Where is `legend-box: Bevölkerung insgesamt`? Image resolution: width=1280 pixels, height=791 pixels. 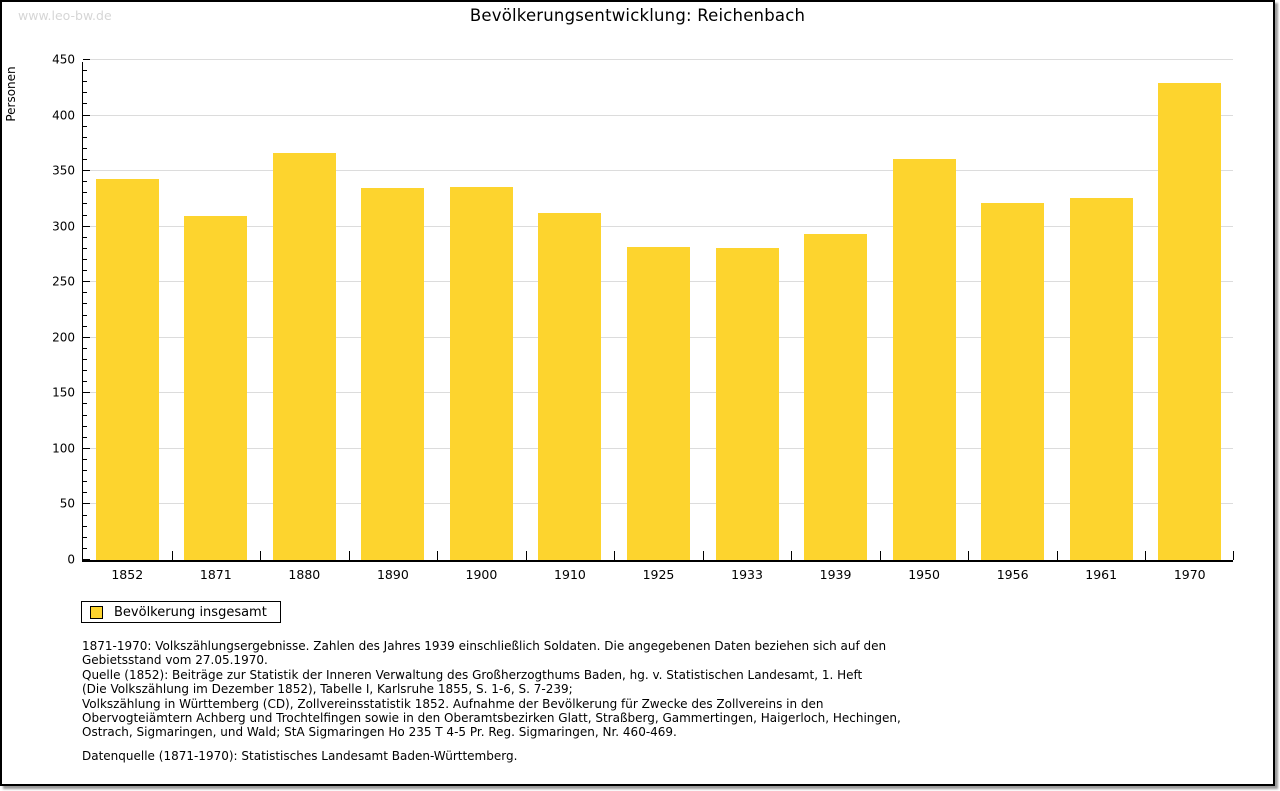
legend-box: Bevölkerung insgesamt is located at coordinates (181, 612).